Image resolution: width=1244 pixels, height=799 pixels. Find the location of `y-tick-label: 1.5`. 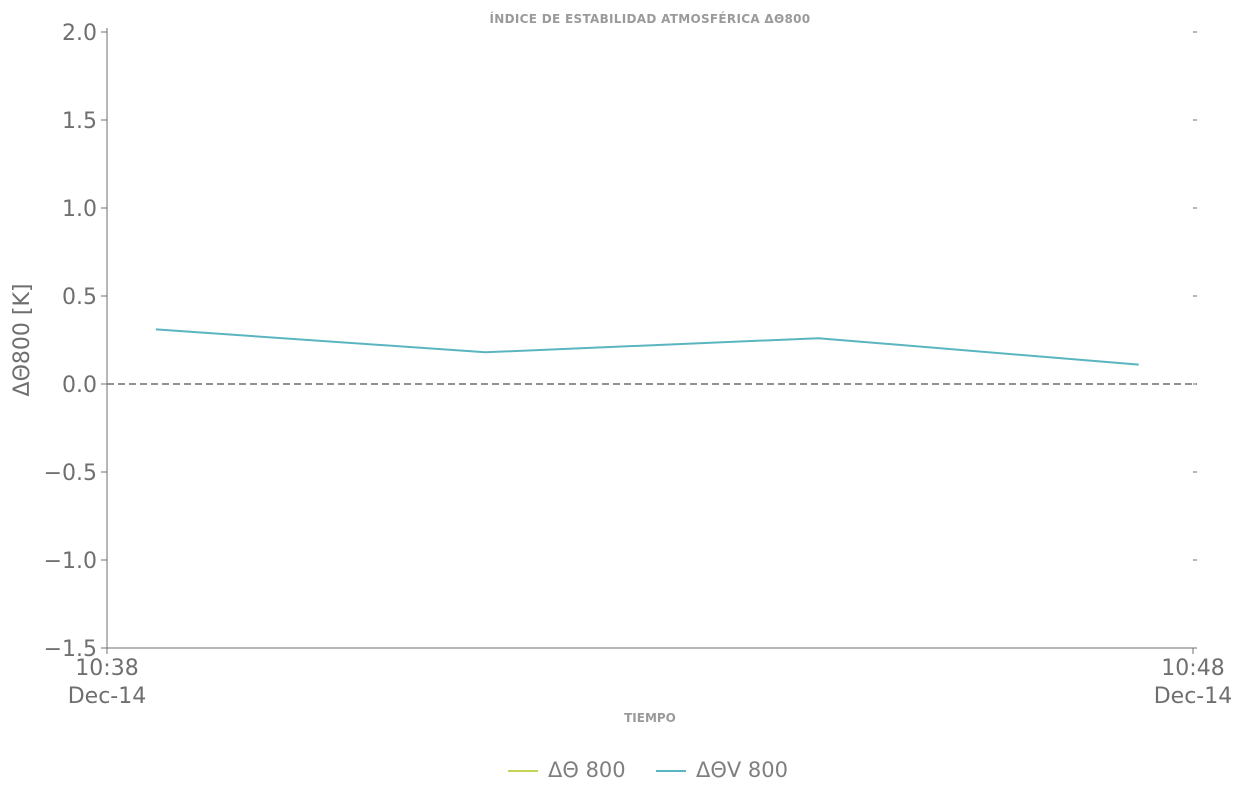

y-tick-label: 1.5 is located at coordinates (79, 121).